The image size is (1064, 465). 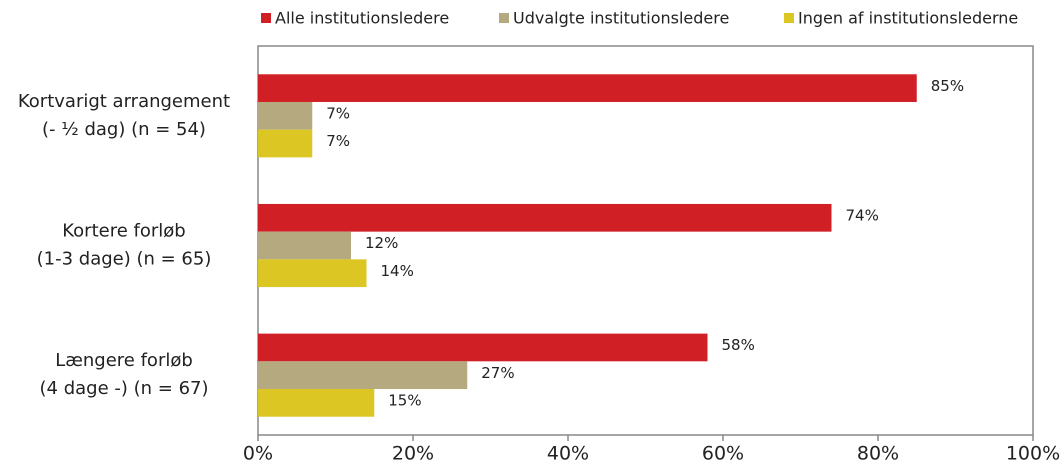 What do you see at coordinates (621, 18) in the screenshot?
I see `legend-label: Udvalgte institutionsledere` at bounding box center [621, 18].